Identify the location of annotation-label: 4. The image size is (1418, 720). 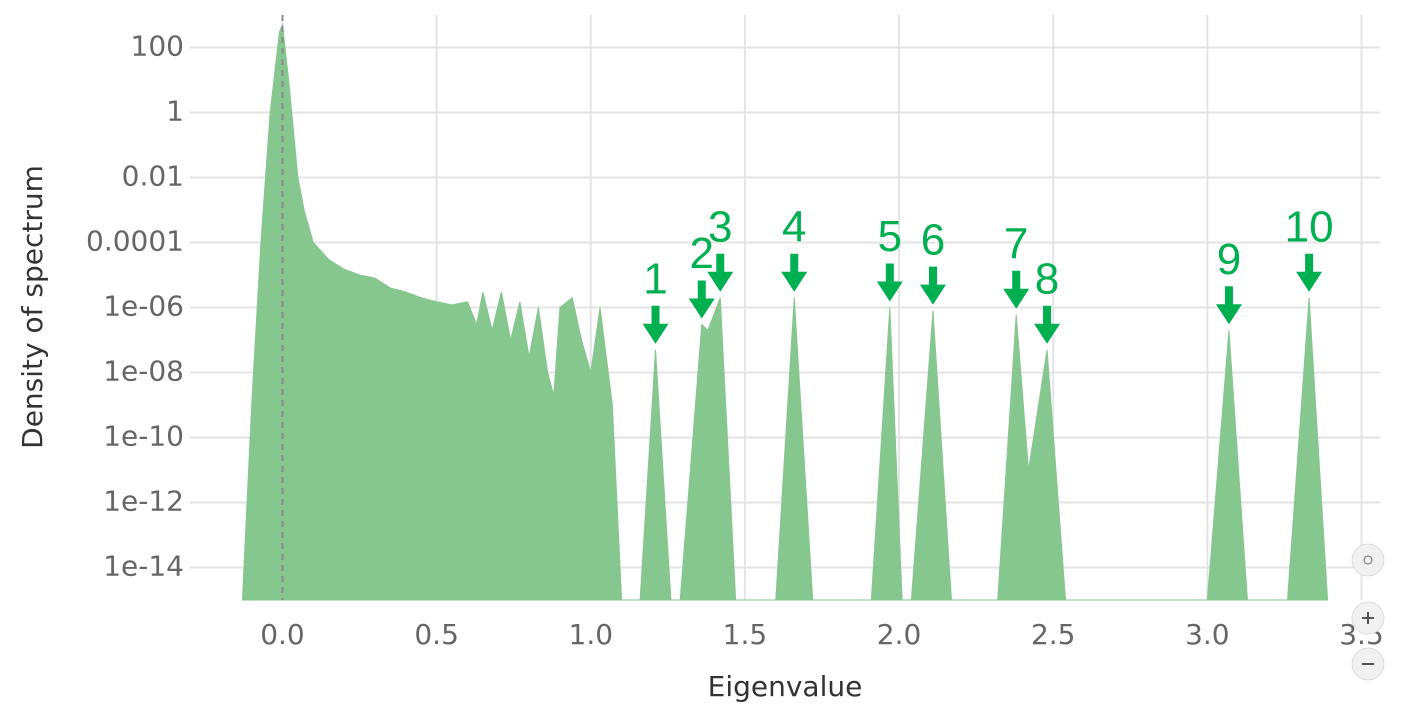
(794, 226).